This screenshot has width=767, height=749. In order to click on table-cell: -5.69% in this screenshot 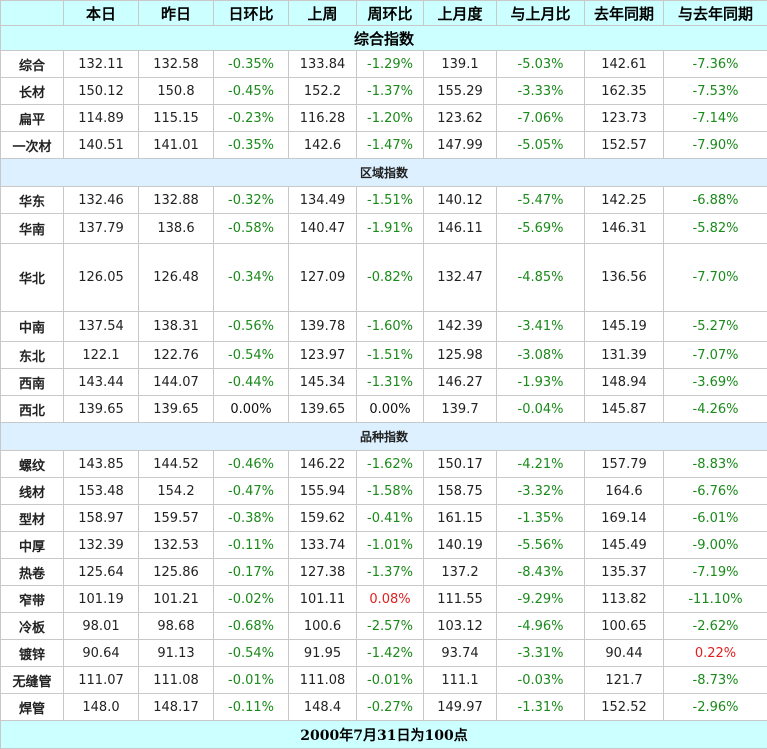, I will do `click(541, 229)`.